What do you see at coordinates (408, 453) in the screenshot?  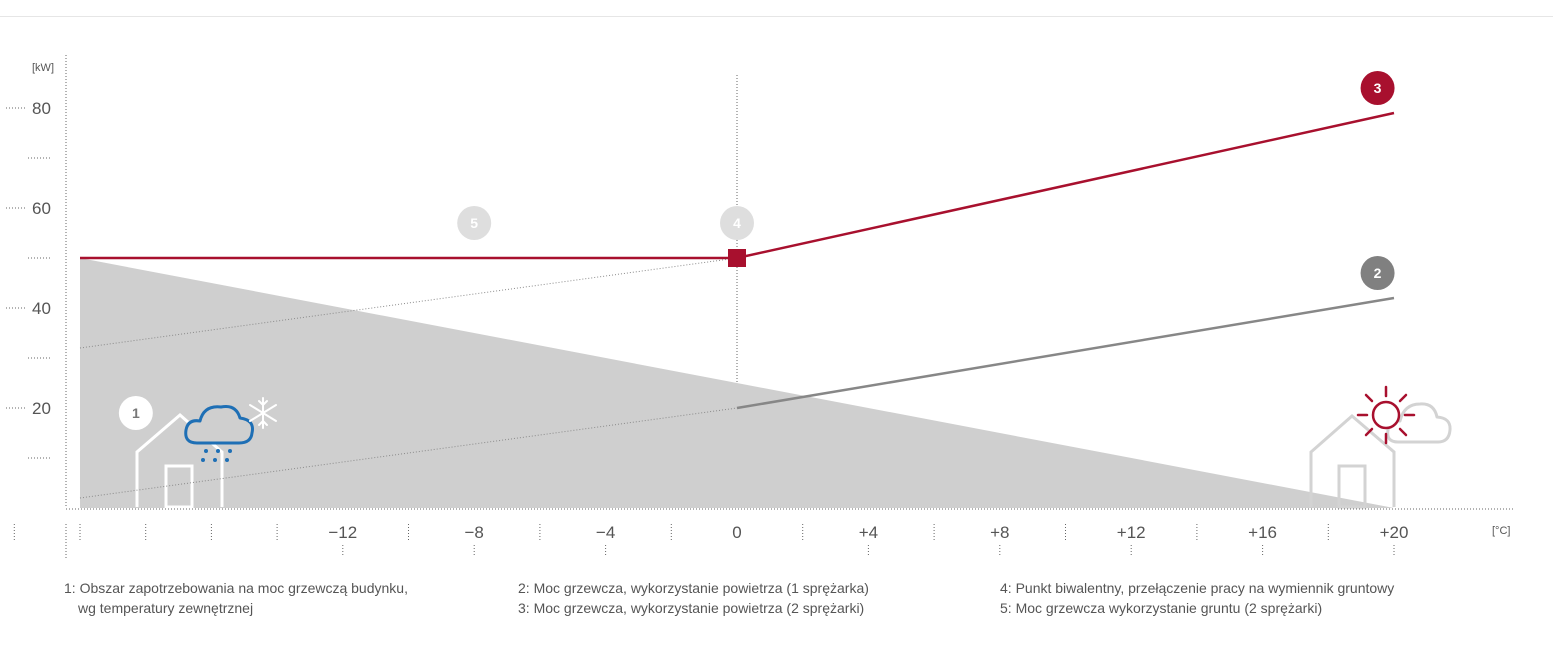 I see `series-2-ext-line` at bounding box center [408, 453].